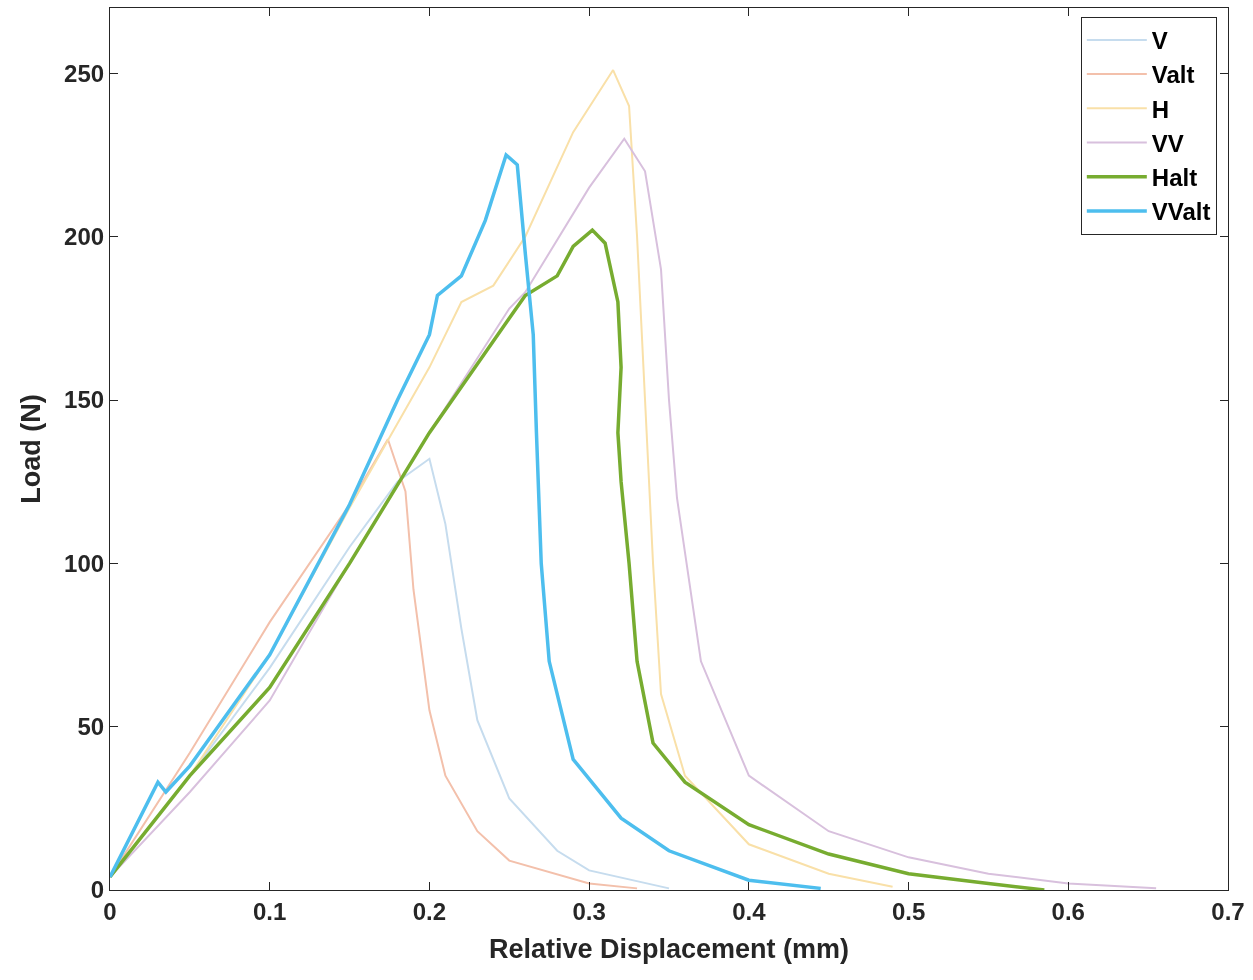 This screenshot has width=1253, height=980. Describe the element at coordinates (84, 237) in the screenshot. I see `y-tick-label: 200` at that location.